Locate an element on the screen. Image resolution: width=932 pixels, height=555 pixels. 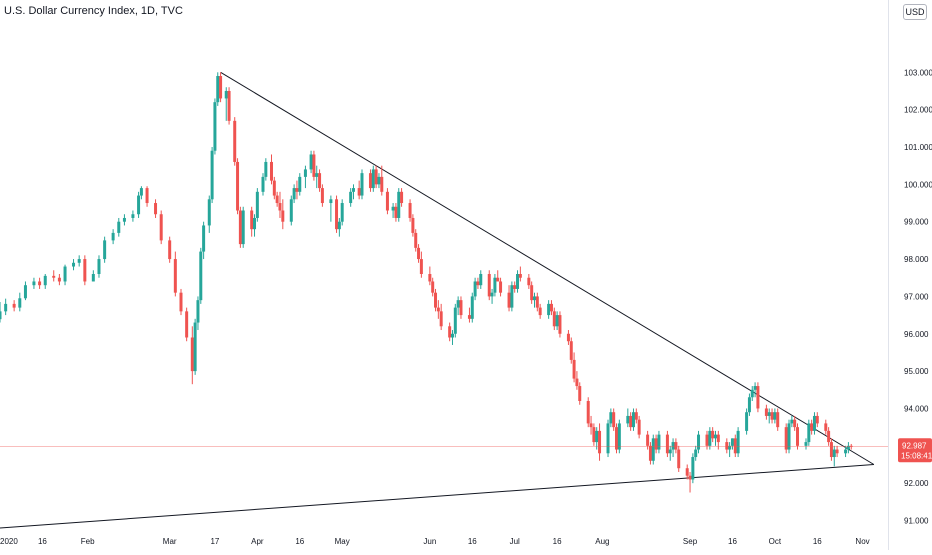
x-tick-label: May is located at coordinates (342, 541).